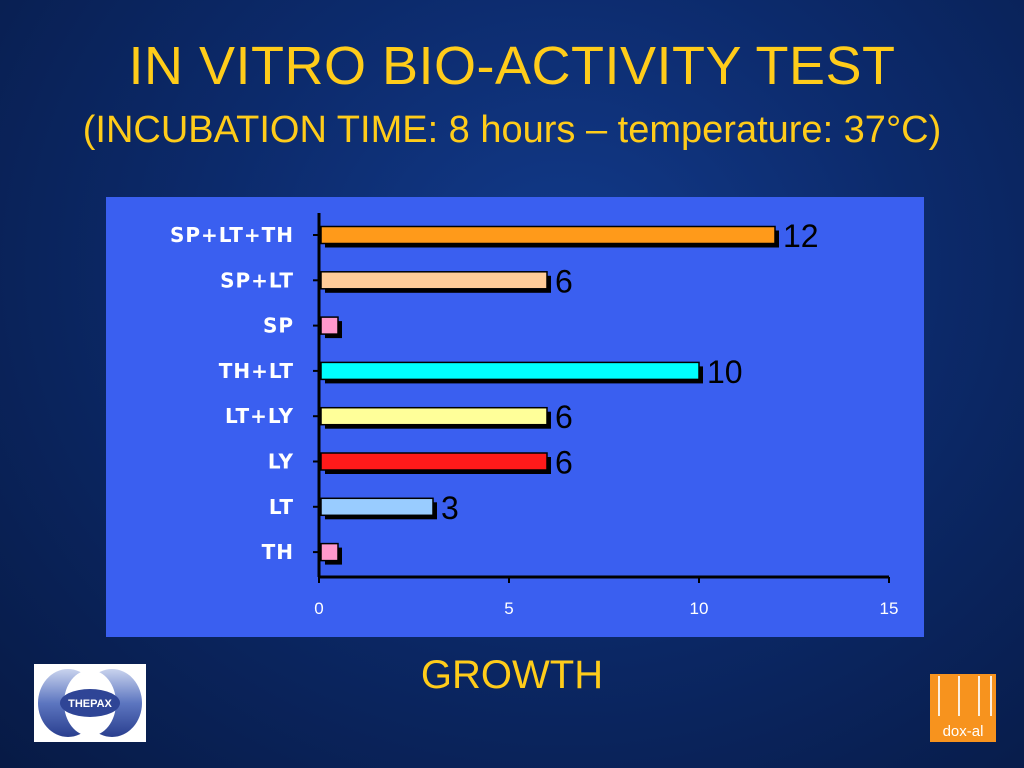 This screenshot has width=1024, height=768. I want to click on dox-al-logo-text: dox-al, so click(963, 731).